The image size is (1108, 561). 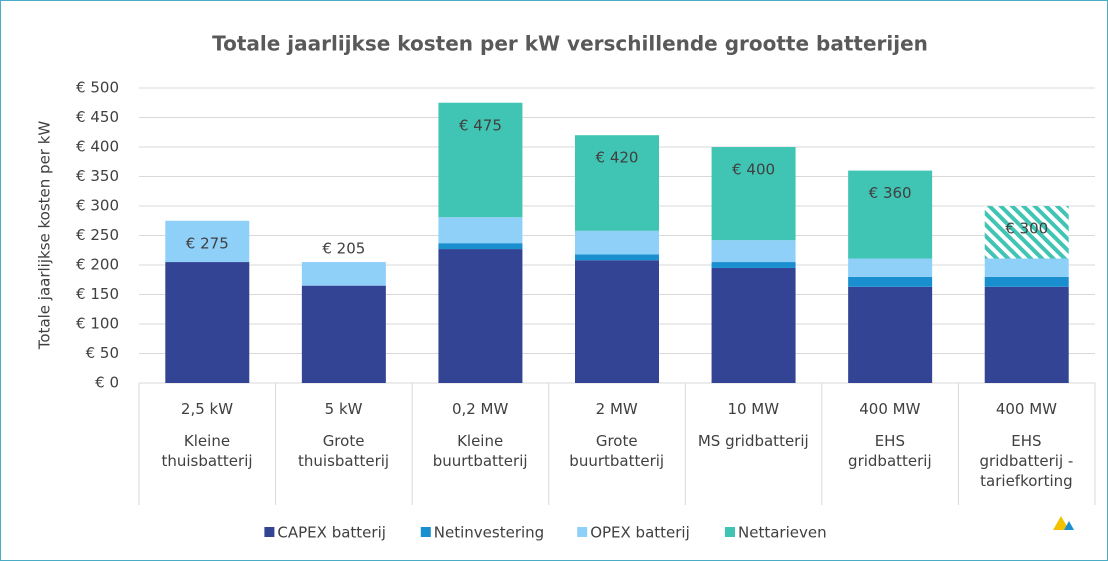 What do you see at coordinates (480, 451) in the screenshot?
I see `category-label: Kleine buurtbatterij` at bounding box center [480, 451].